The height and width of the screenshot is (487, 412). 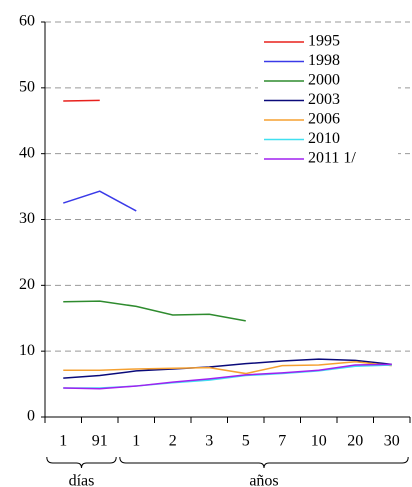 I want to click on x-tick-label: 3, so click(x=209, y=441).